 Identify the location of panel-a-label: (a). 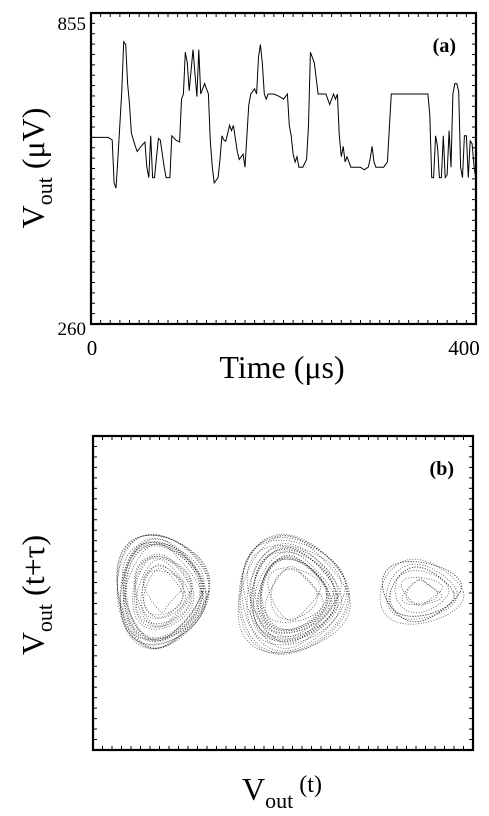
(444, 46).